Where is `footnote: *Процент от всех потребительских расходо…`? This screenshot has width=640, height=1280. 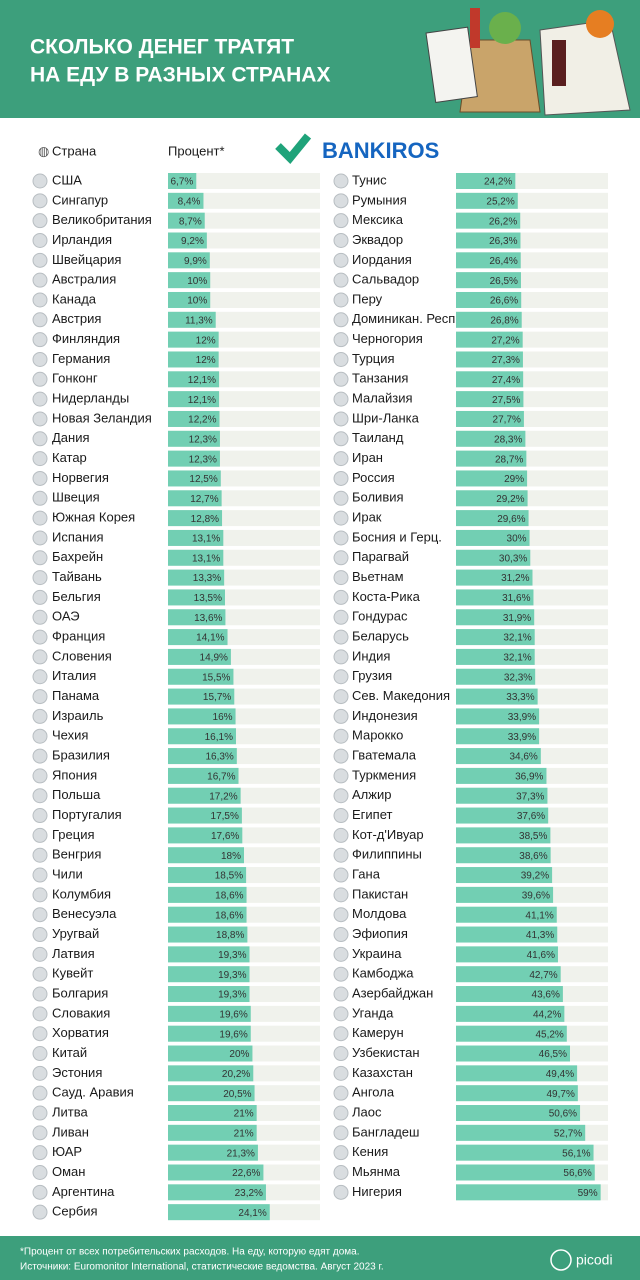
footnote: *Процент от всех потребительских расходо… is located at coordinates (189, 1252).